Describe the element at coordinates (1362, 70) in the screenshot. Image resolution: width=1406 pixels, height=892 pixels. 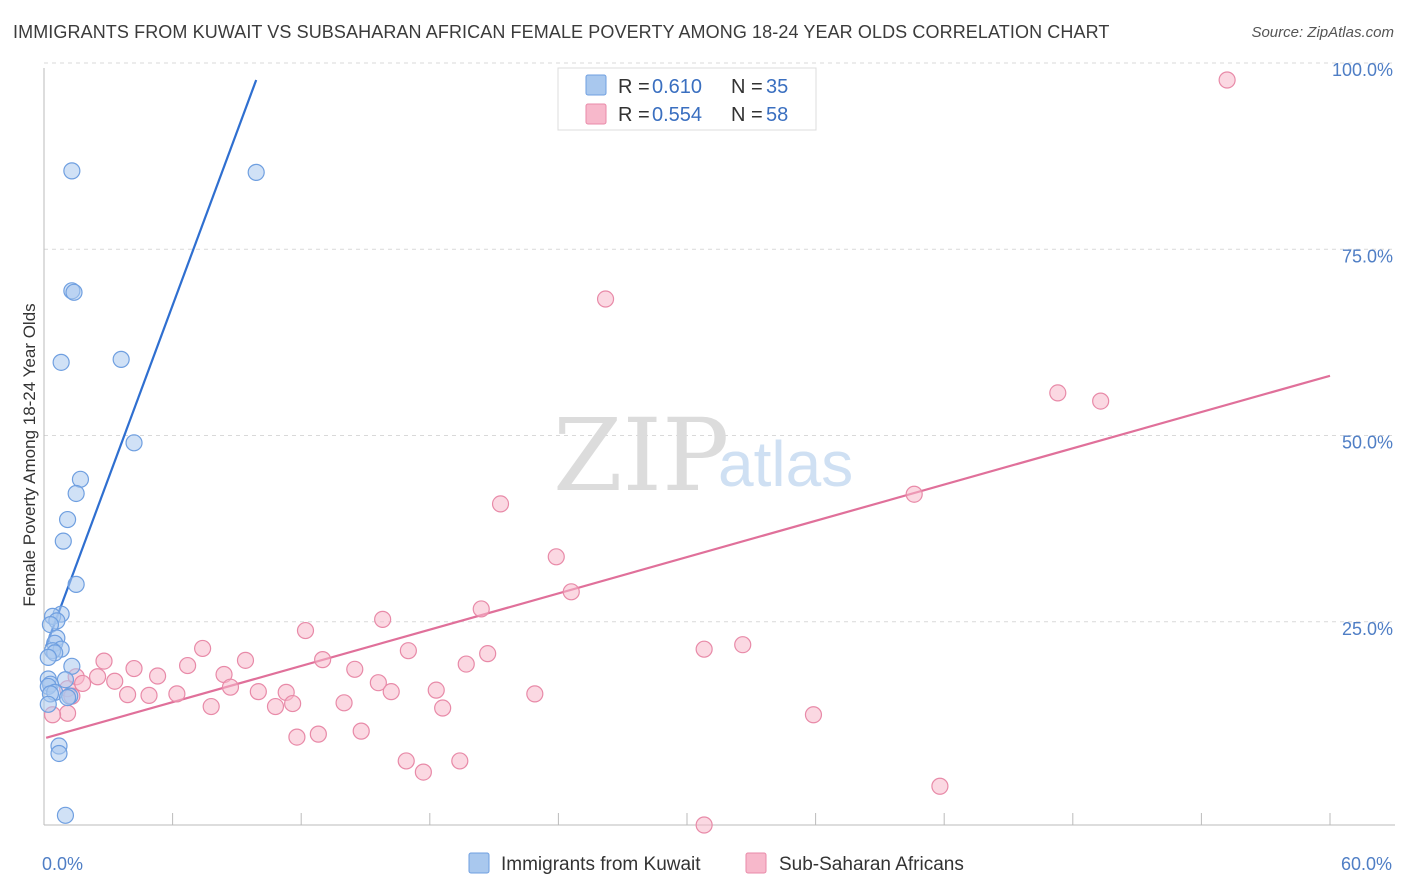
I see `y-tick-label: 100.0%` at that location.